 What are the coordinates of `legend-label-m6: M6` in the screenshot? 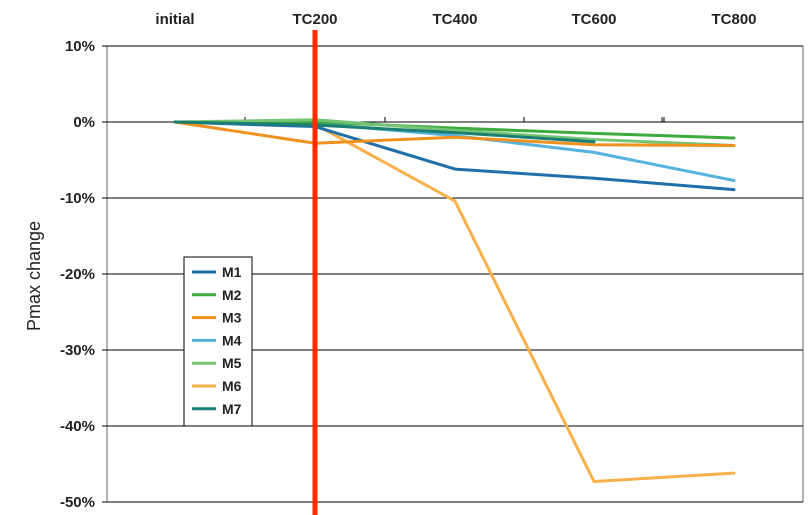 It's located at (232, 386).